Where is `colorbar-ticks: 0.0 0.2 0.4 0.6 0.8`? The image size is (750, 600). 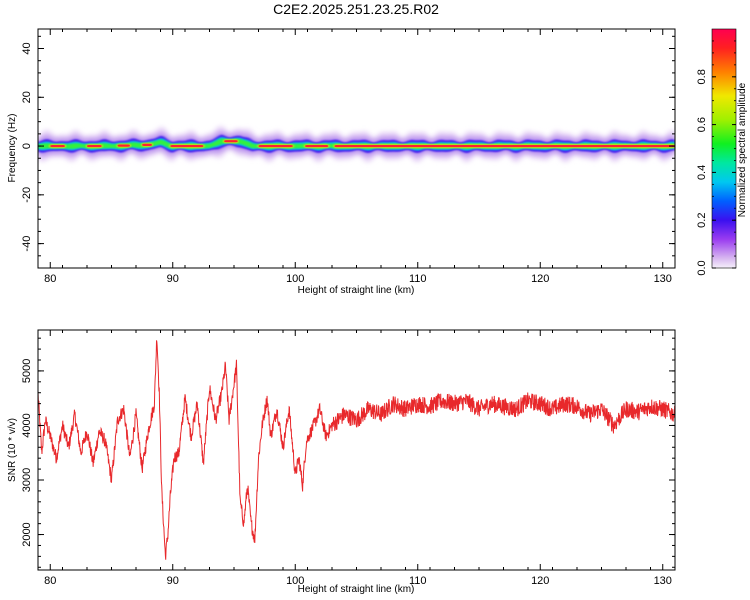 colorbar-ticks: 0.0 0.2 0.4 0.6 0.8 is located at coordinates (716, 158).